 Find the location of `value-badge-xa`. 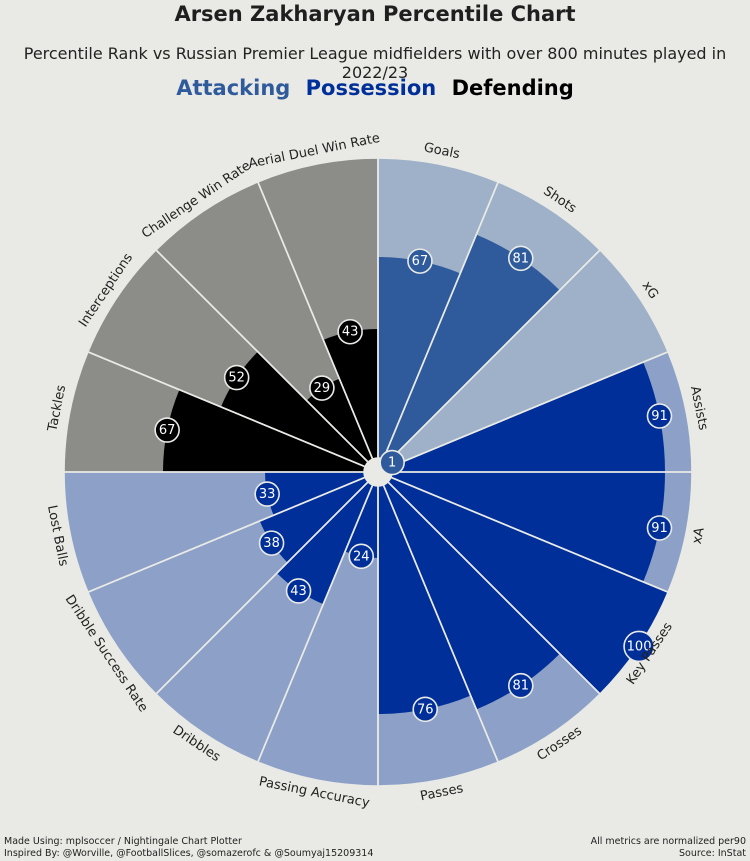

value-badge-xa is located at coordinates (659, 528).